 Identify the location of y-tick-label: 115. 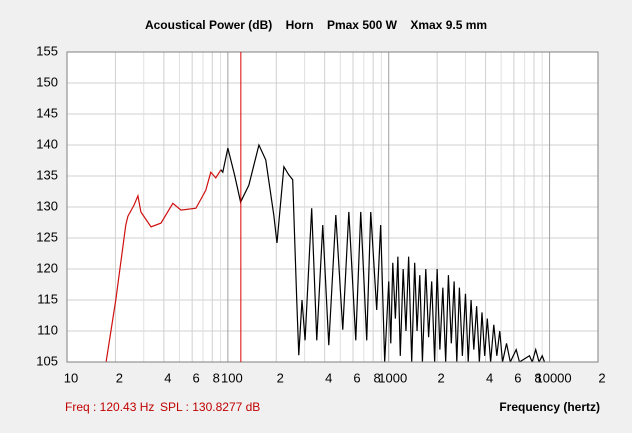
(47, 298).